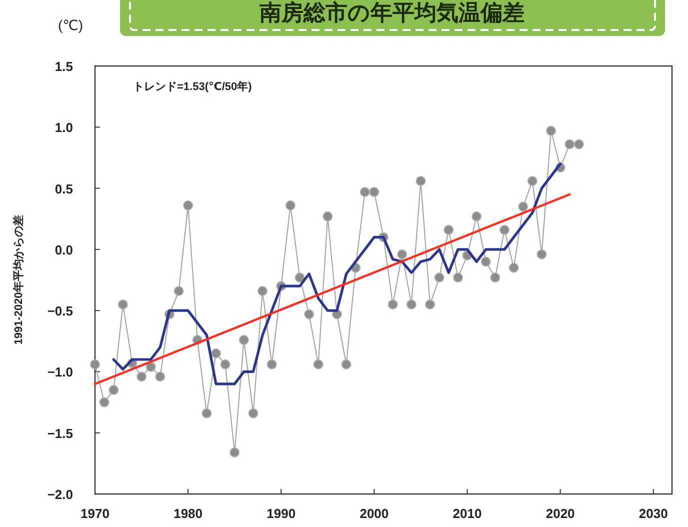 This screenshot has width=688, height=527. What do you see at coordinates (63, 250) in the screenshot?
I see `y-tick-label: 0.0` at bounding box center [63, 250].